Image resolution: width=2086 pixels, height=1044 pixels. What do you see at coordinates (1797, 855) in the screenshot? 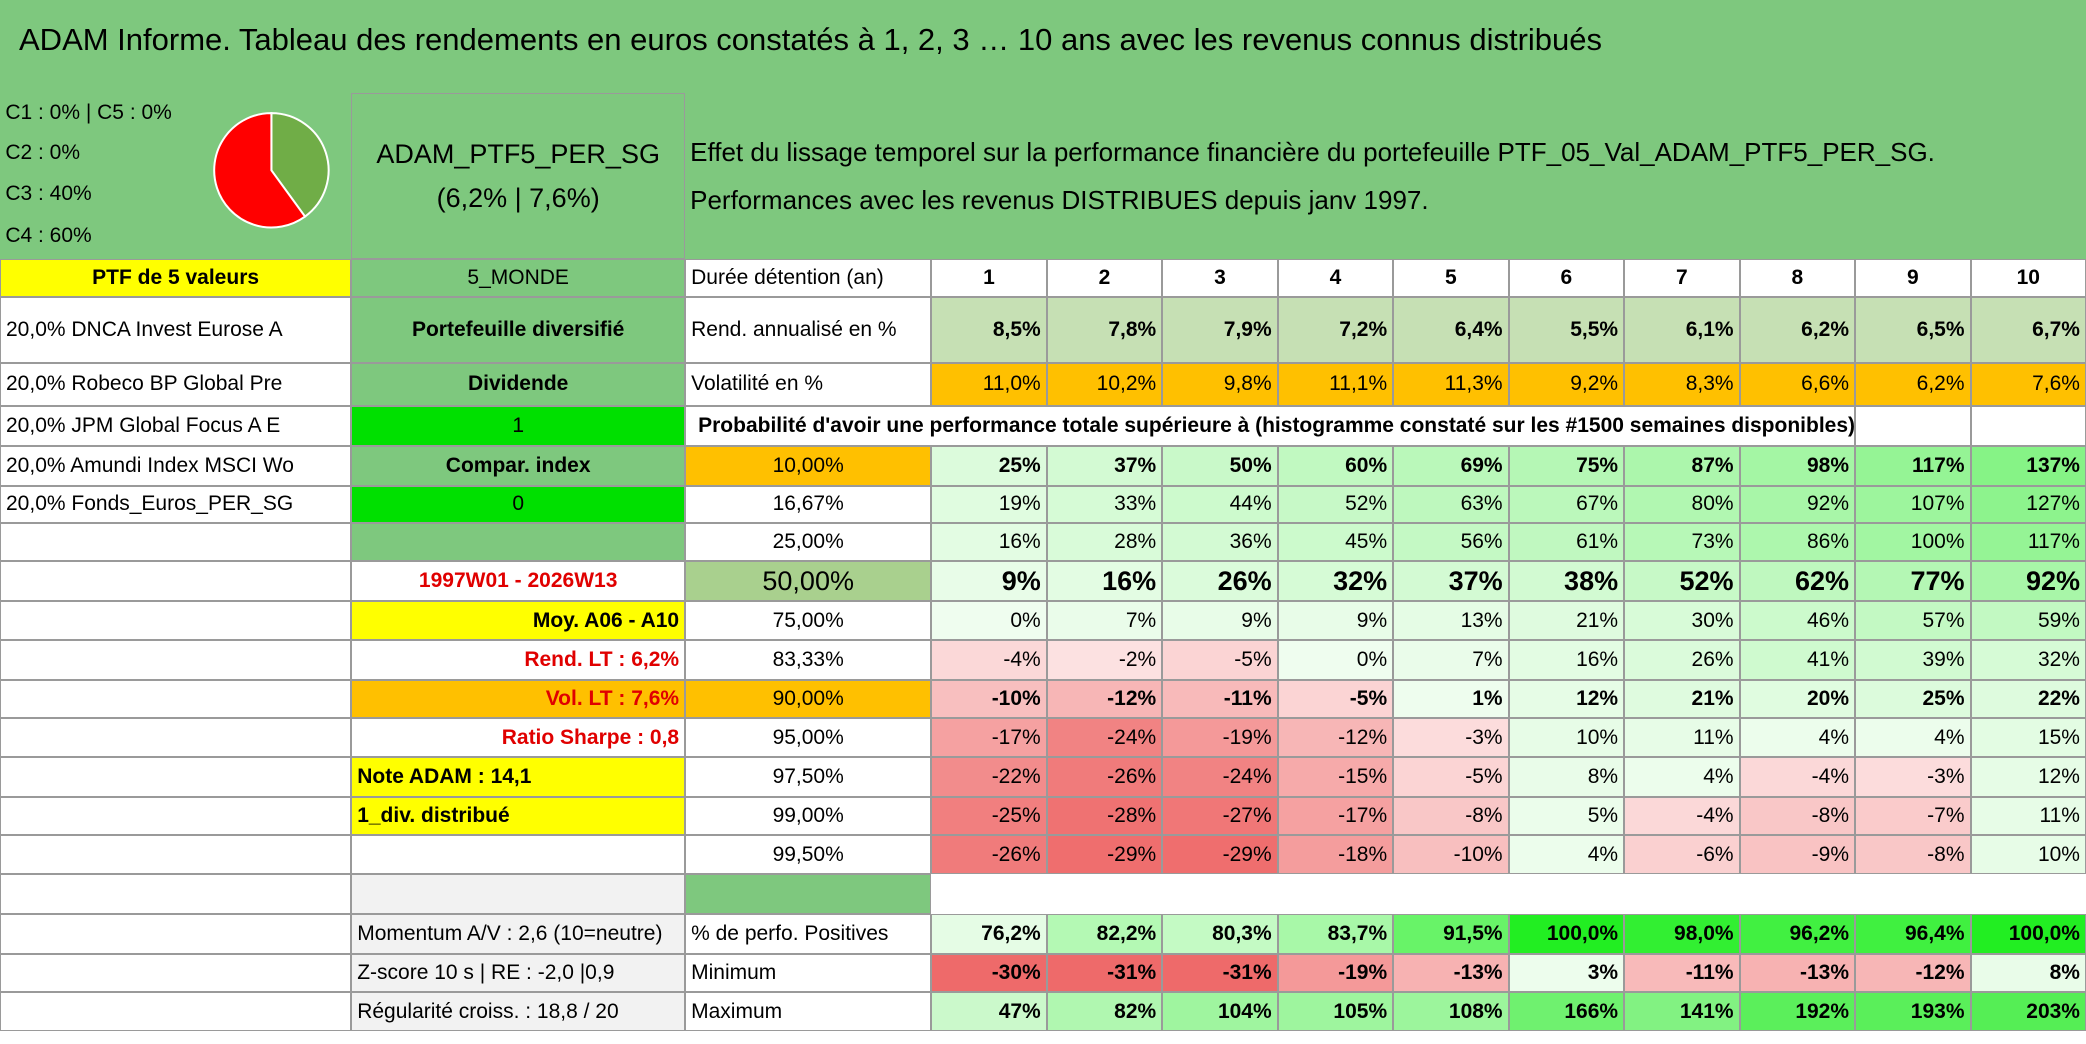
I see `value: -9%` at bounding box center [1797, 855].